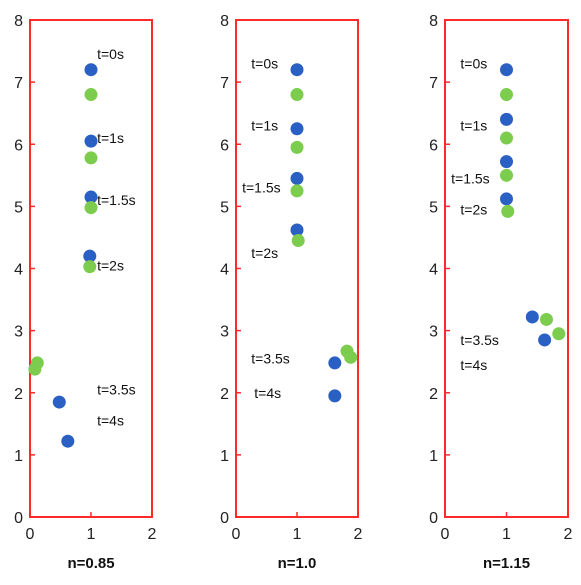  Describe the element at coordinates (506, 563) in the screenshot. I see `panel-caption: n=1.15` at that location.